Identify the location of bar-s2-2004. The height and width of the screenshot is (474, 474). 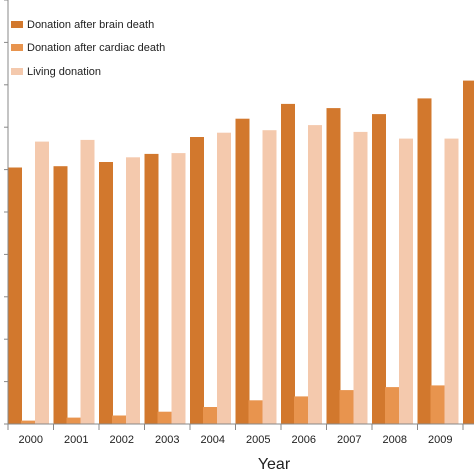
(224, 278).